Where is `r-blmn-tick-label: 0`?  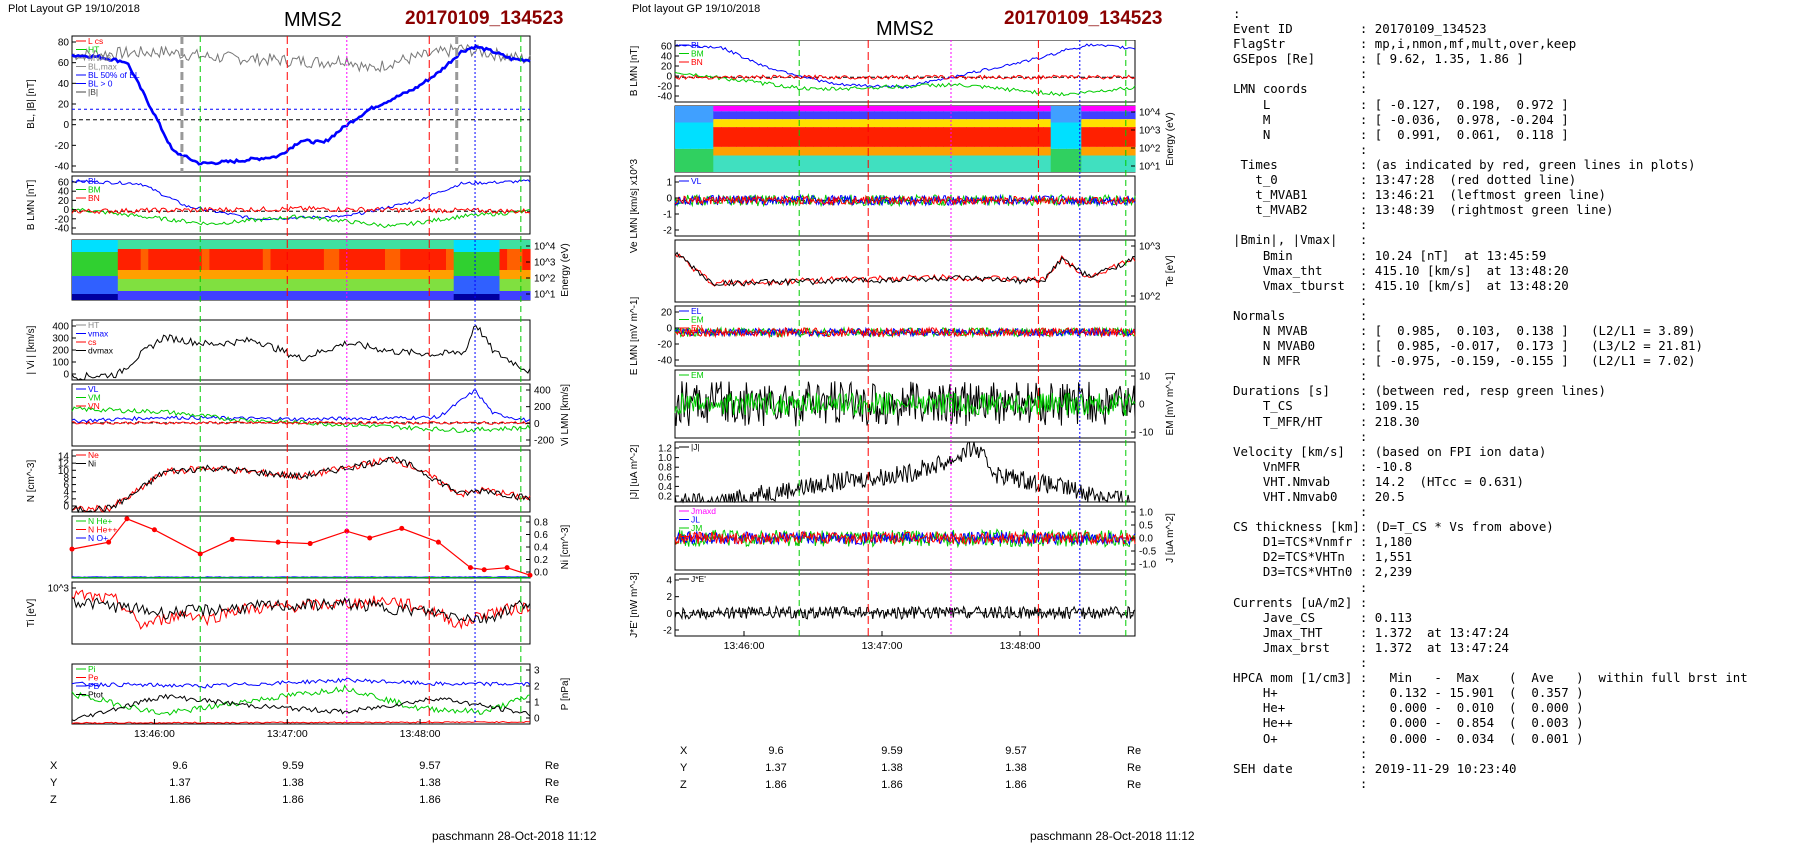 r-blmn-tick-label: 0 is located at coordinates (669, 77).